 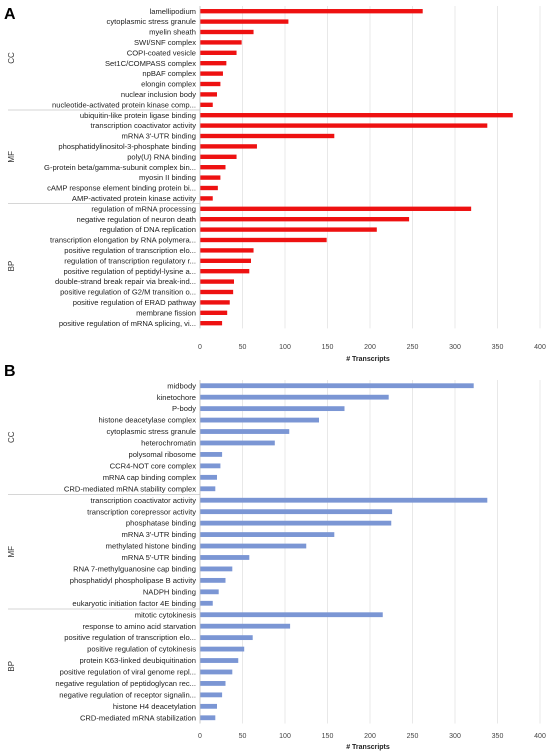 I want to click on category-label: phosphatidyl phospholipase B activity, so click(x=133, y=580).